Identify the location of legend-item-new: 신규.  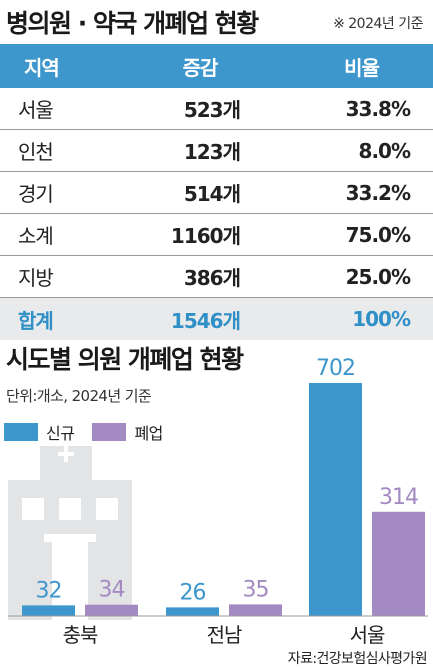
(39, 432).